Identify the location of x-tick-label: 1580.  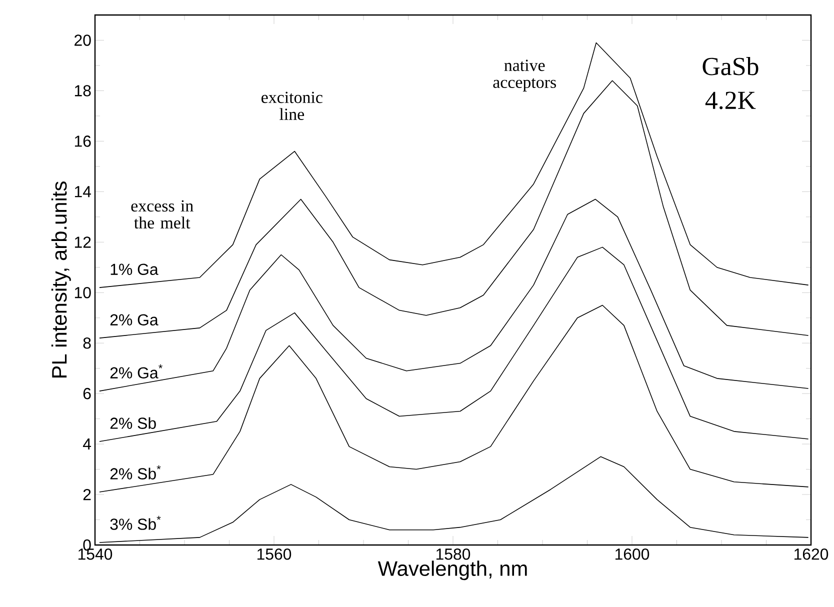
(453, 554).